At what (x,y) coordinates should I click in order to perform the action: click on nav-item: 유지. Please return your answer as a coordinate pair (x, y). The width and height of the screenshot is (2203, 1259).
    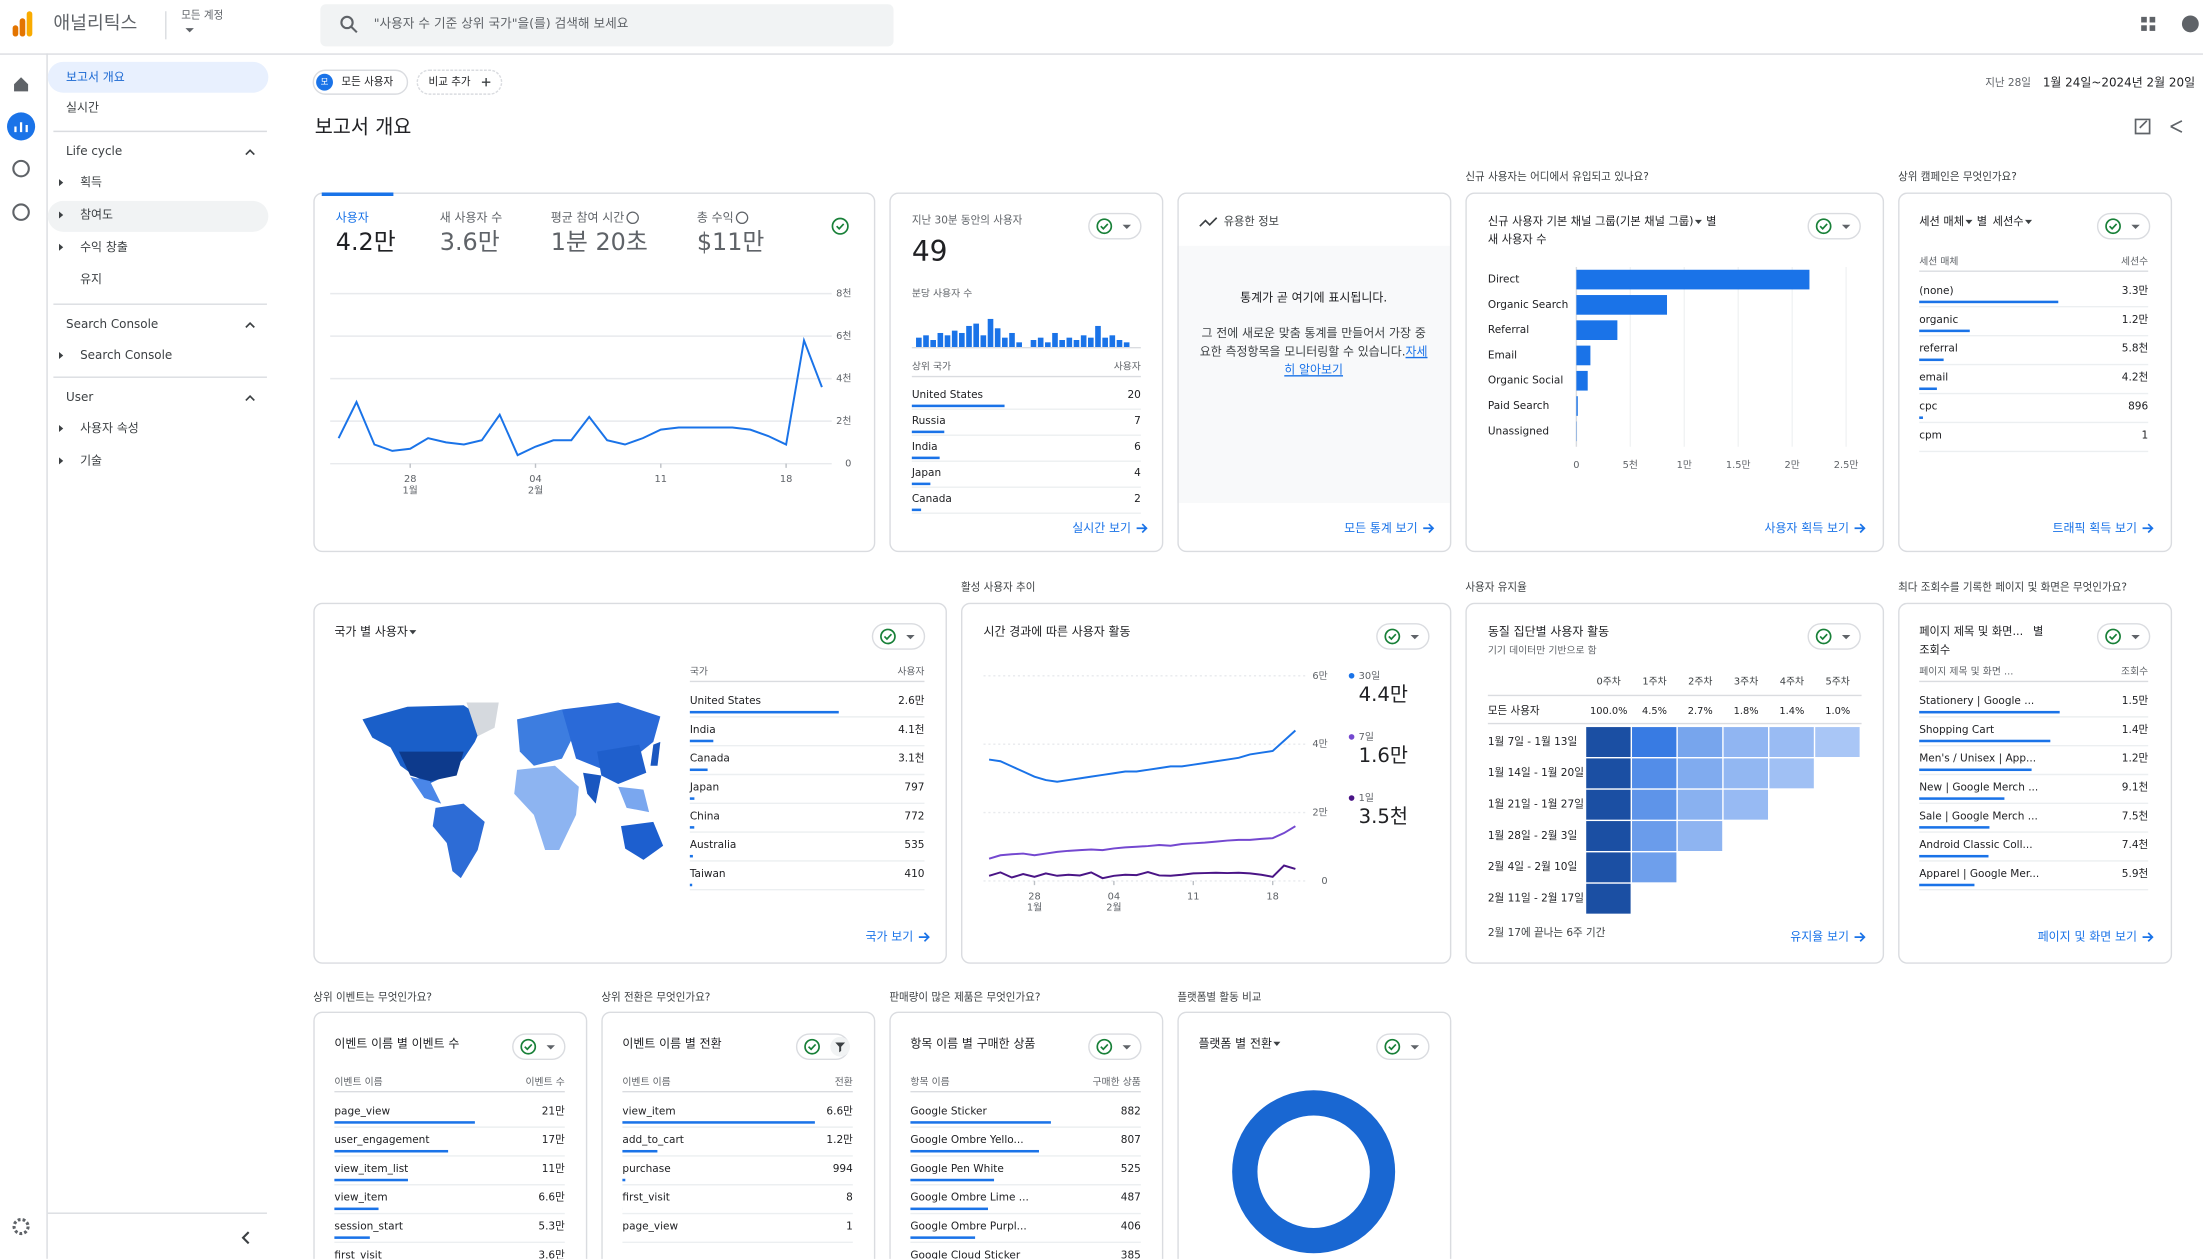
    Looking at the image, I should click on (91, 279).